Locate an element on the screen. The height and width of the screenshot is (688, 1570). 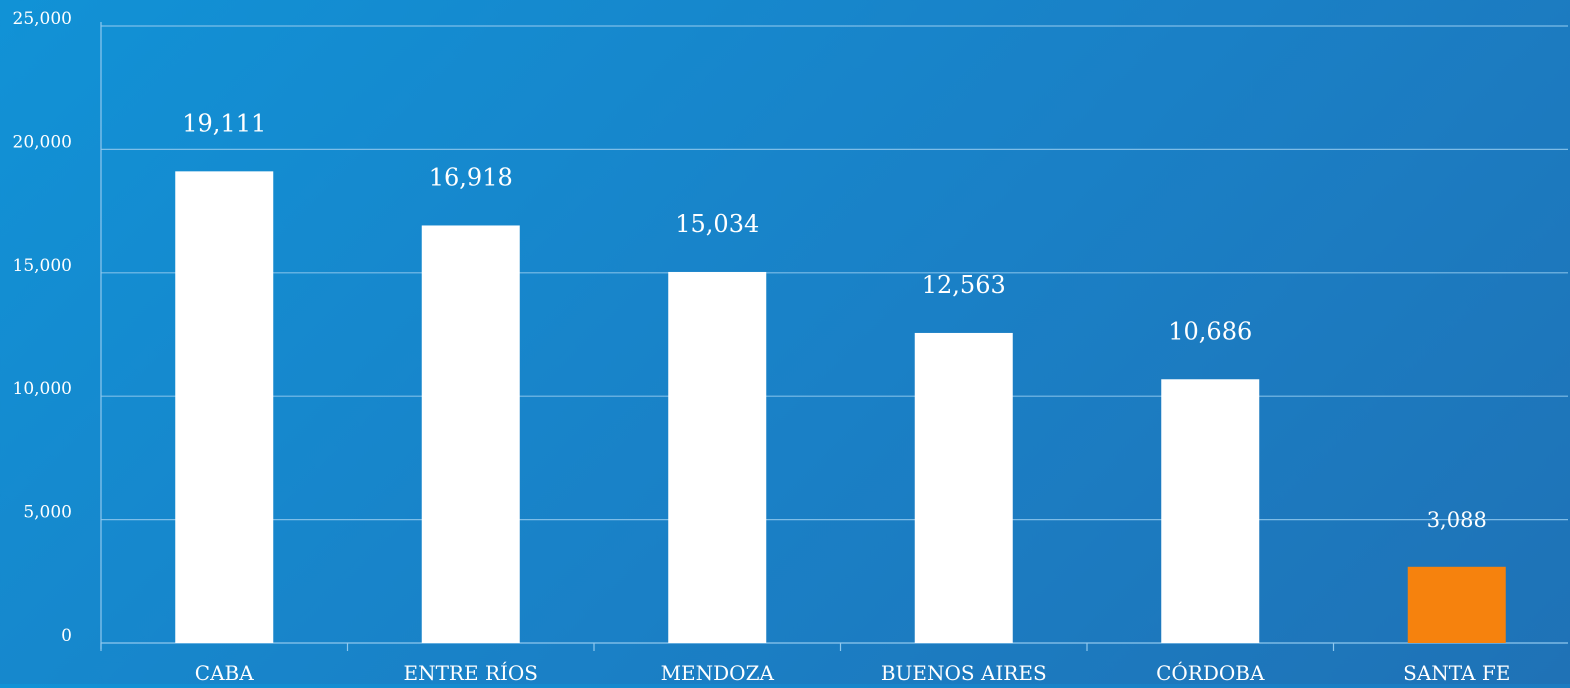
y-tick-label: 5,000 is located at coordinates (47, 513).